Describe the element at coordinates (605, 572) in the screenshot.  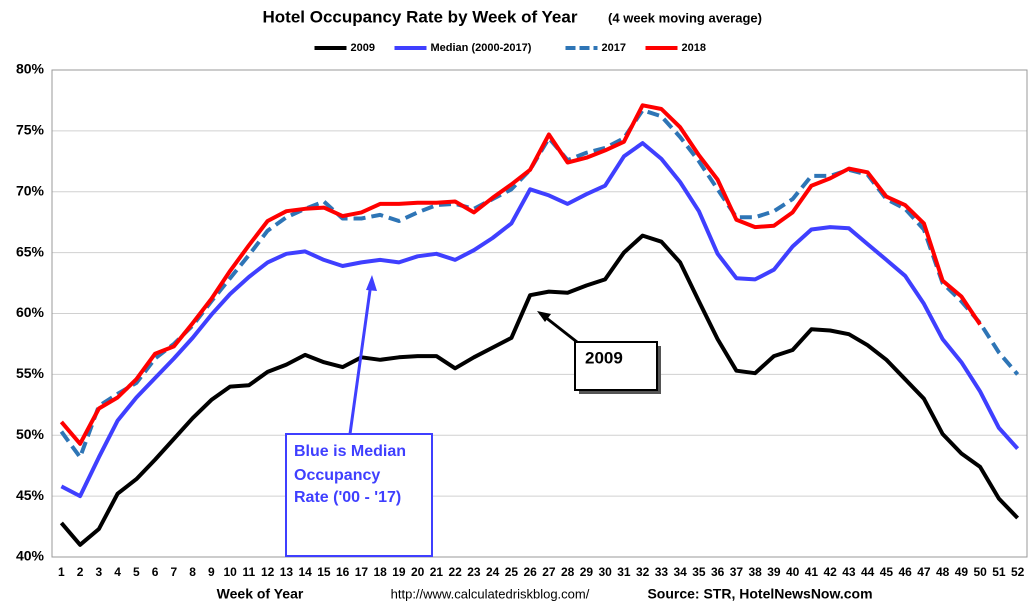
I see `x-tick-label: 30` at that location.